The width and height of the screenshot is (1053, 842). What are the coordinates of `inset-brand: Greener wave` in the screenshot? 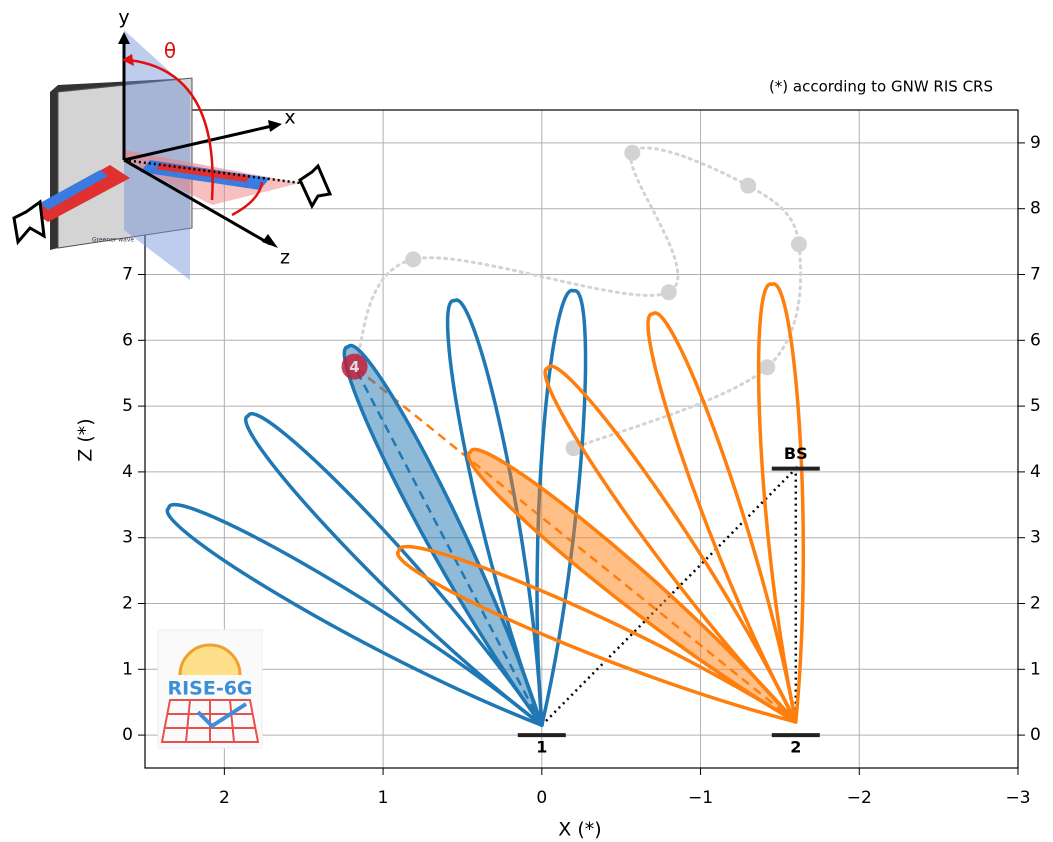 It's located at (113, 240).